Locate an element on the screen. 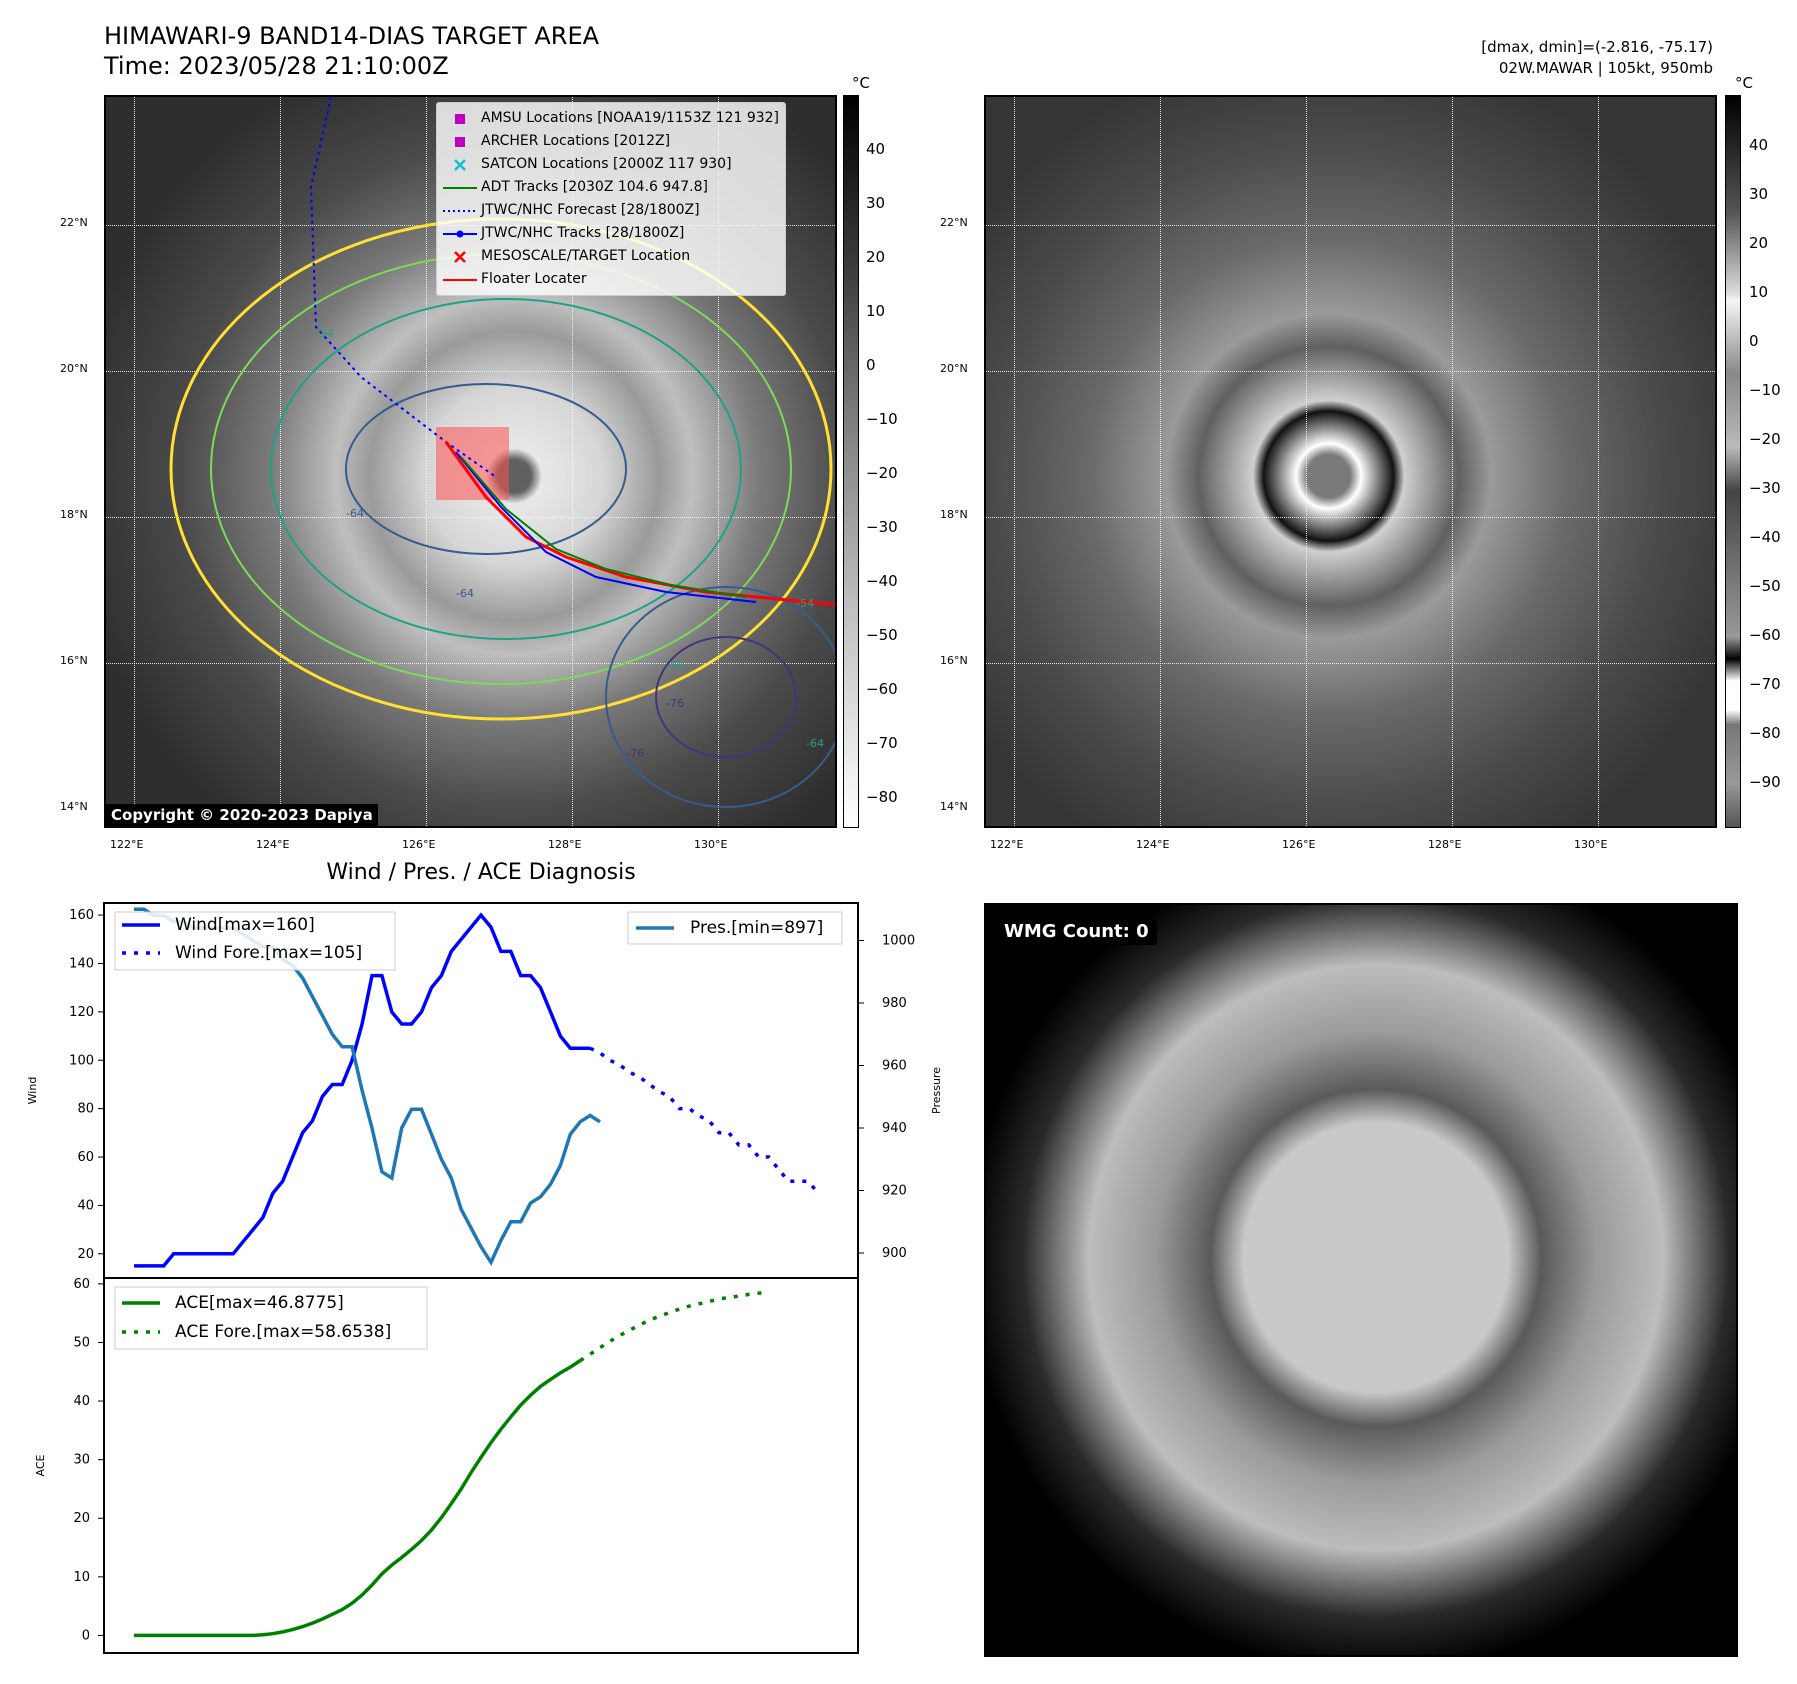 The width and height of the screenshot is (1797, 1684). dot-line-marker-icon is located at coordinates (460, 234).